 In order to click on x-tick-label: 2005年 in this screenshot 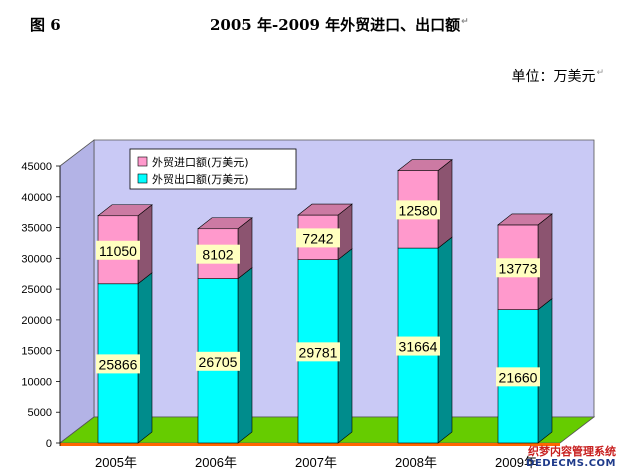, I will do `click(116, 462)`.